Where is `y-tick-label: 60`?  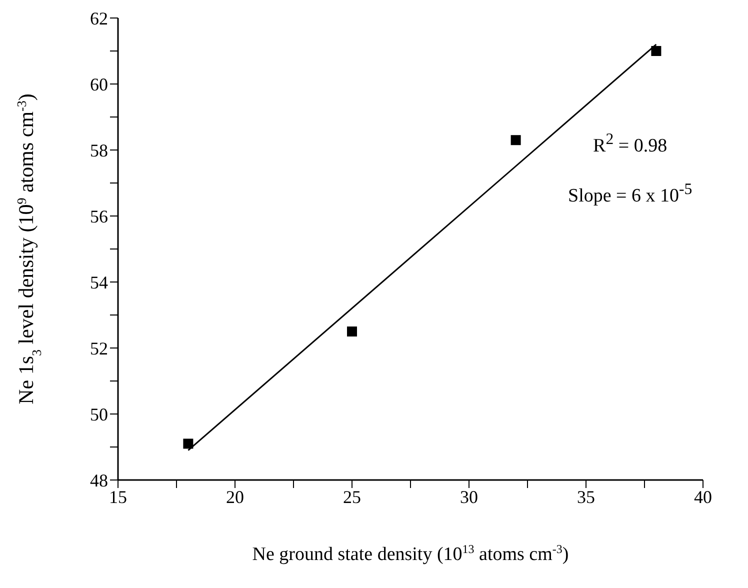 y-tick-label: 60 is located at coordinates (99, 84).